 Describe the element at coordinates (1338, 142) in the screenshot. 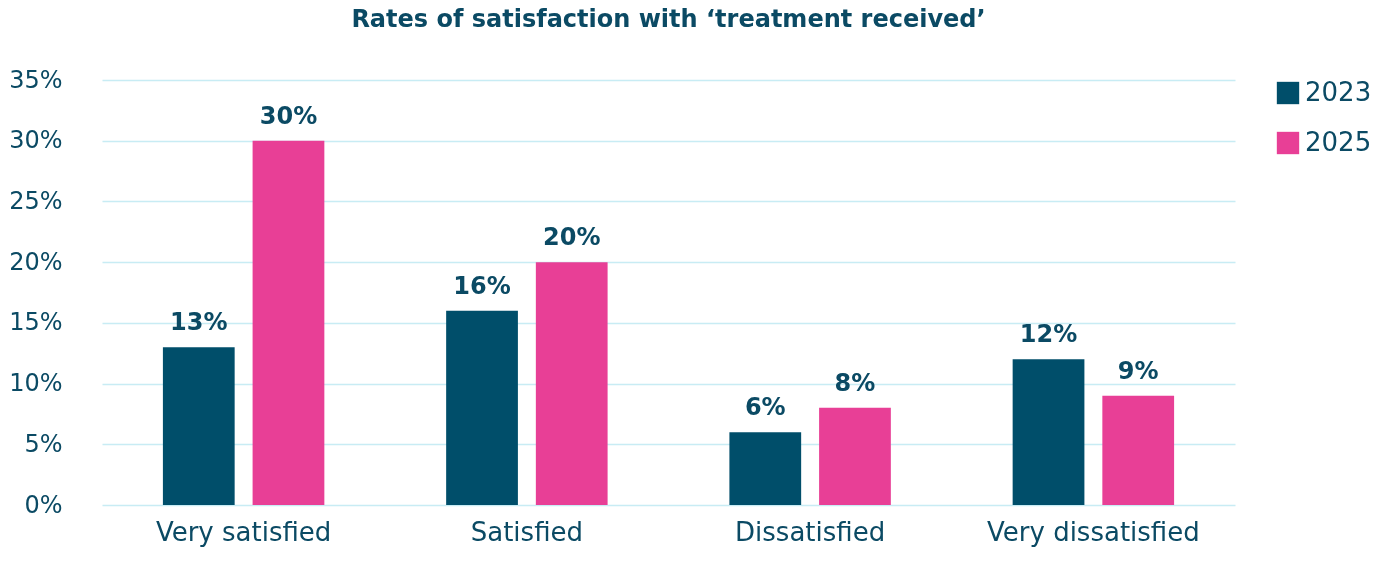

I see `legend-label: 2025` at that location.